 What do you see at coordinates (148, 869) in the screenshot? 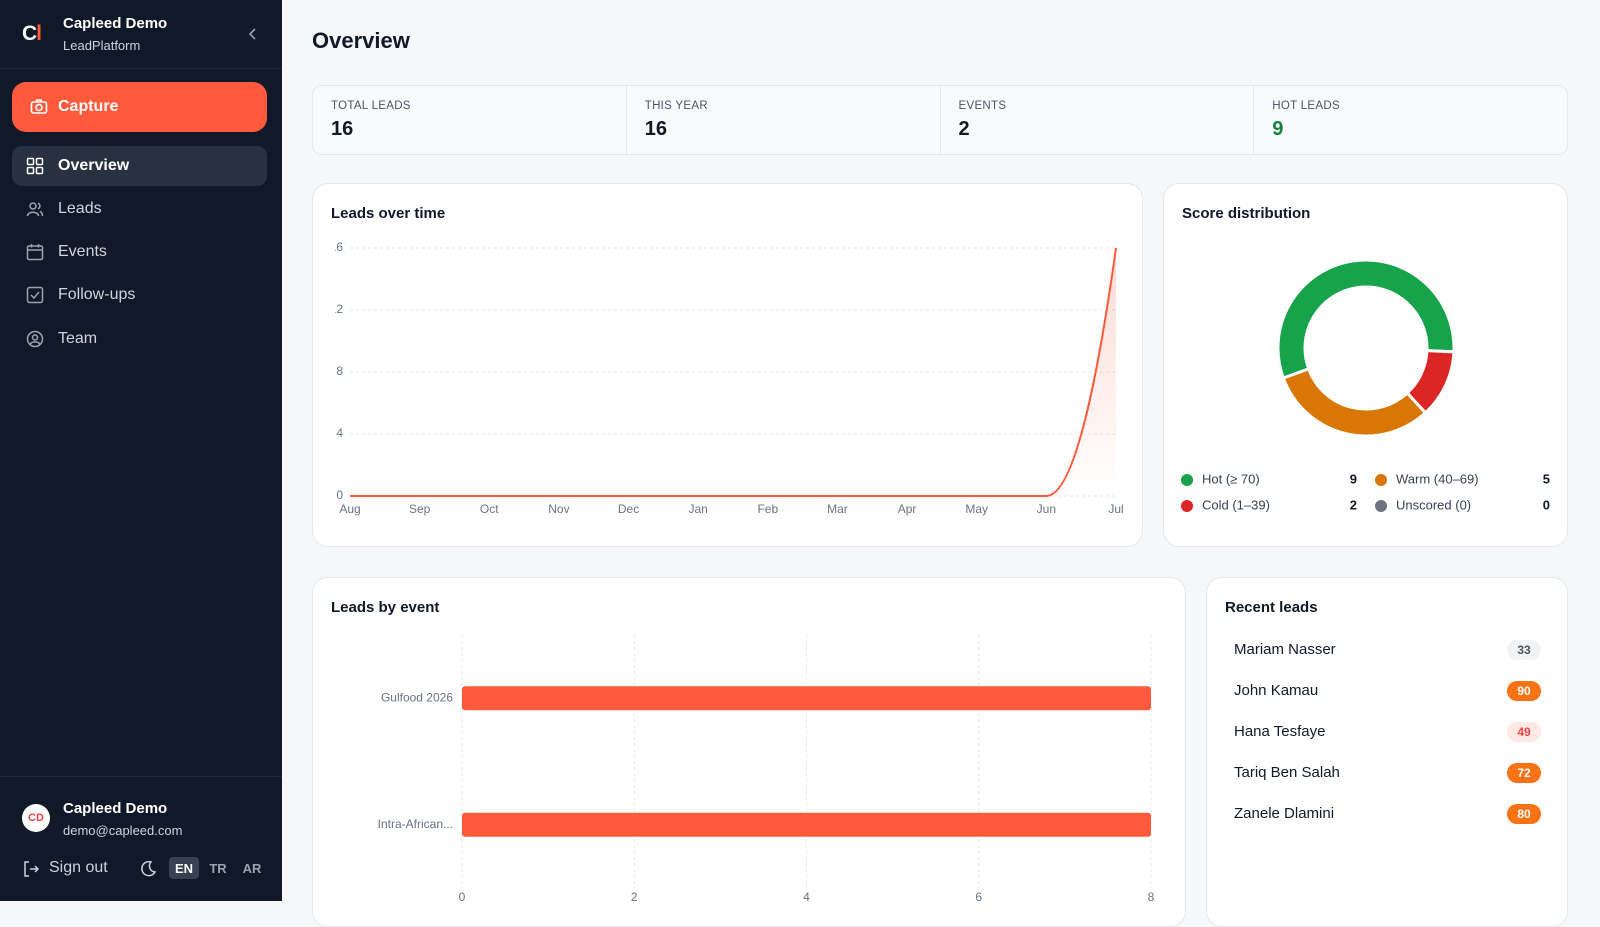
I see `theme-toggle` at bounding box center [148, 869].